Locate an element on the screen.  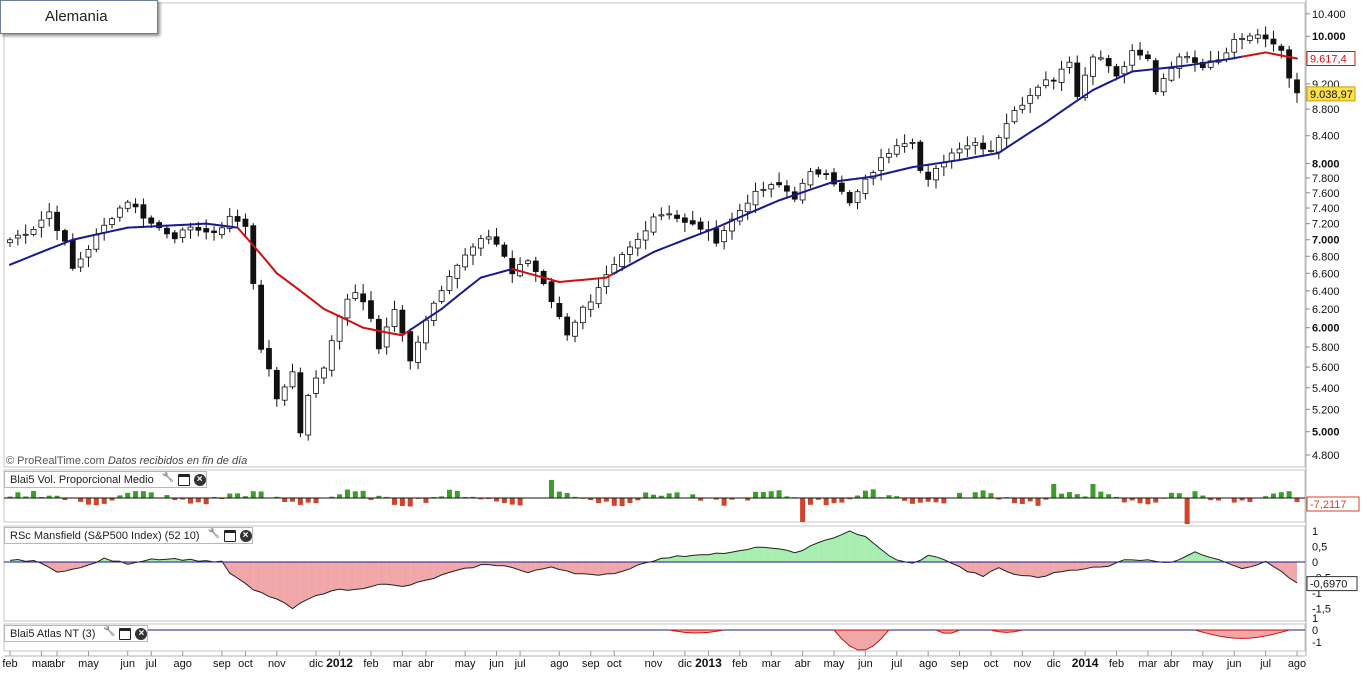
price-tick-label: 5.800 is located at coordinates (1326, 348).